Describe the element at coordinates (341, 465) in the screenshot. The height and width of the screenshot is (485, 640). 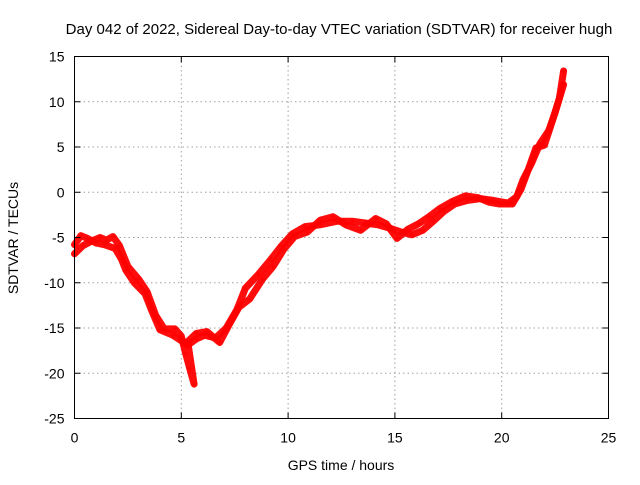
I see `x-axis-label: GPS time / hours` at that location.